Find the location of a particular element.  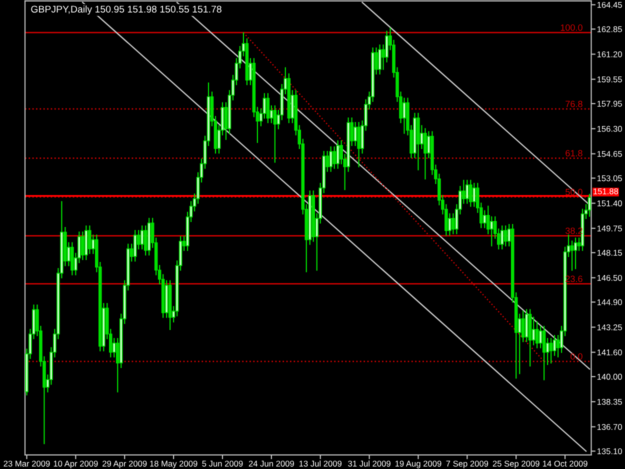

x-tick-label: 25 Sep 2009 is located at coordinates (516, 464).